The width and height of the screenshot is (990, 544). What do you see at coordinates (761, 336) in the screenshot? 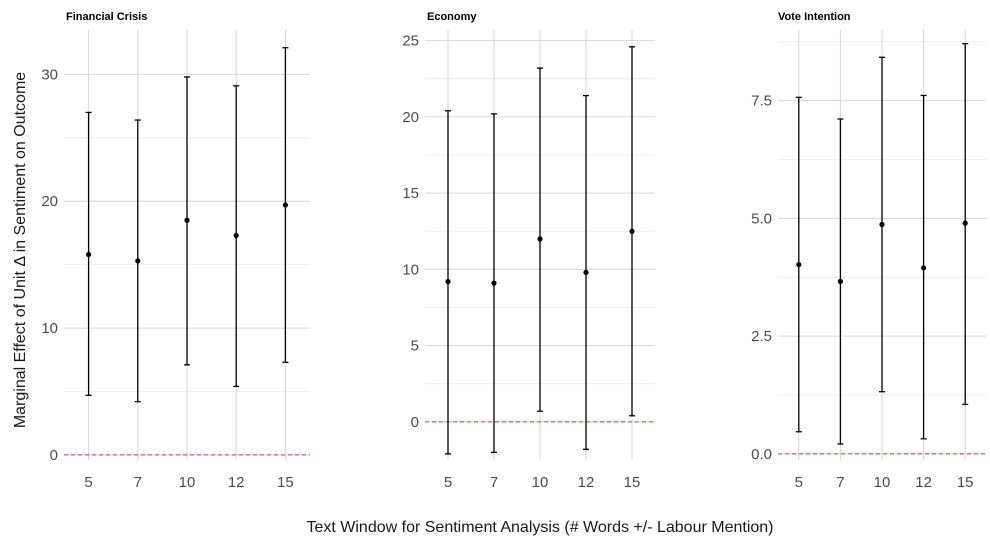
I see `y-tick-label: 2.5` at bounding box center [761, 336].